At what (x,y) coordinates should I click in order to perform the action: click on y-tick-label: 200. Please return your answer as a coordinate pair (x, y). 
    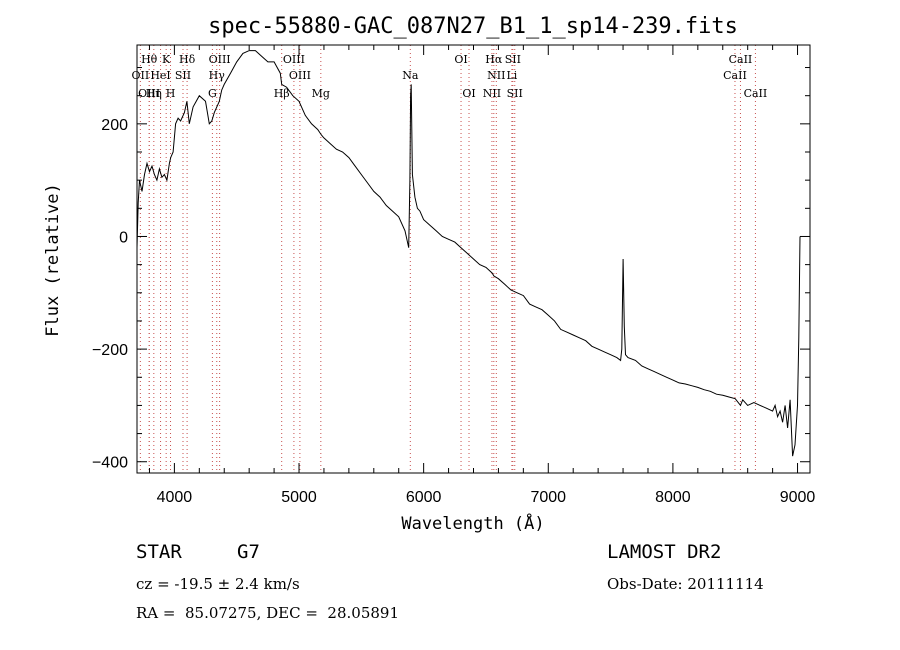
    Looking at the image, I should click on (114, 125).